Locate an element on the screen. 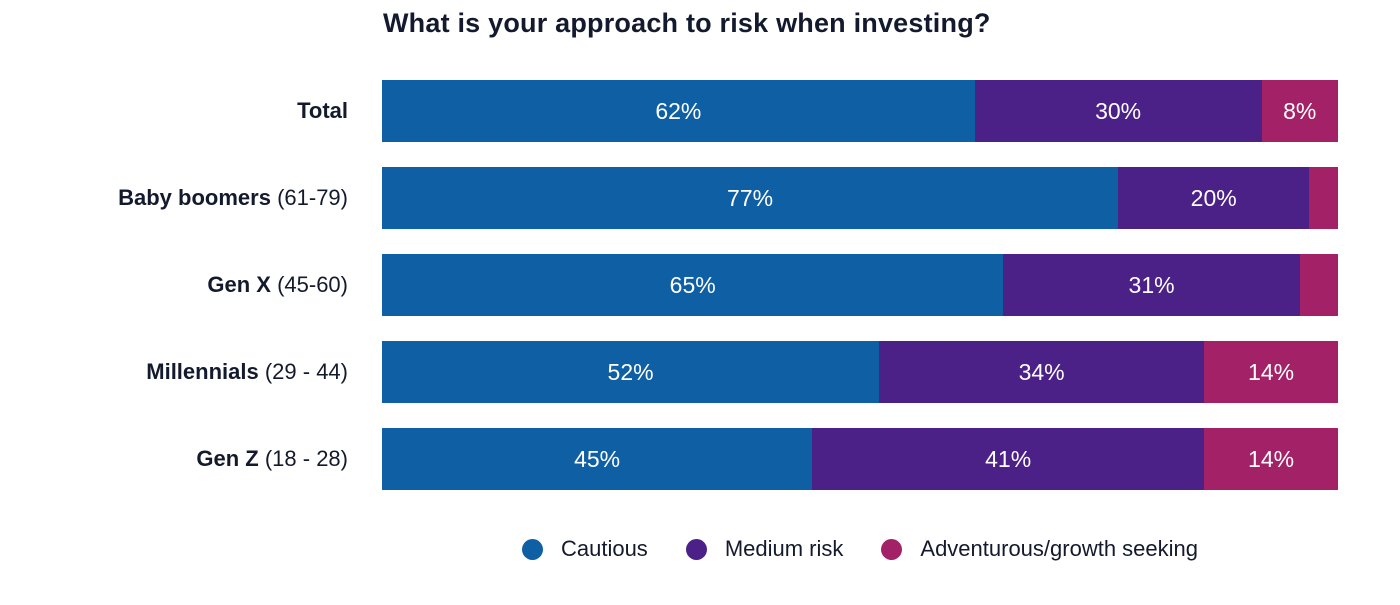 This screenshot has width=1400, height=605. bar-value-label: 20% is located at coordinates (1213, 197).